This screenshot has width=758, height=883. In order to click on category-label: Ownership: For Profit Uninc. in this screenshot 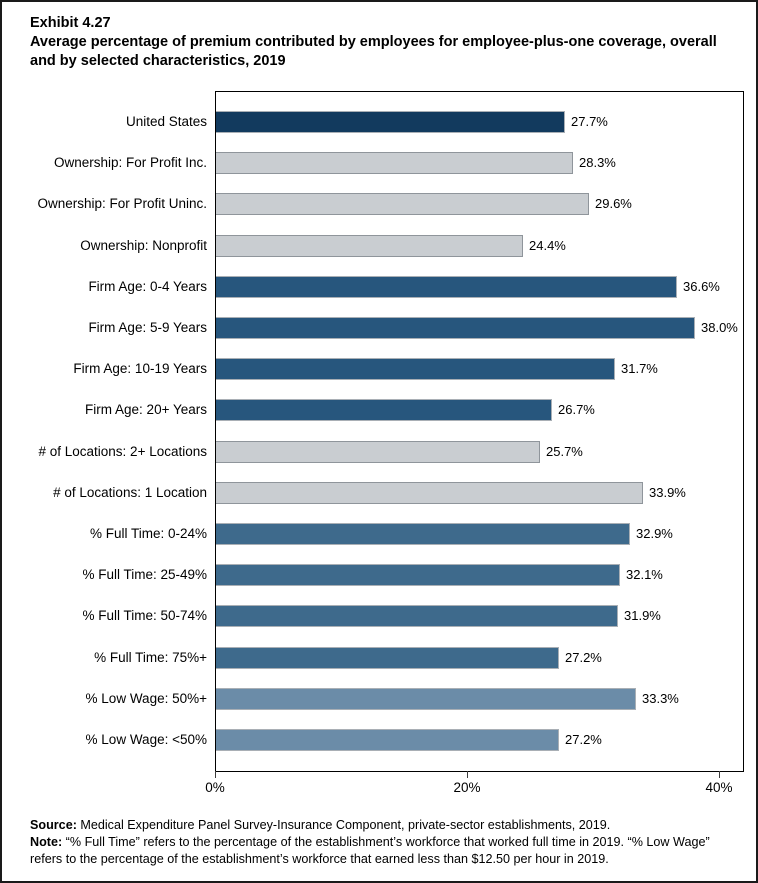, I will do `click(122, 204)`.